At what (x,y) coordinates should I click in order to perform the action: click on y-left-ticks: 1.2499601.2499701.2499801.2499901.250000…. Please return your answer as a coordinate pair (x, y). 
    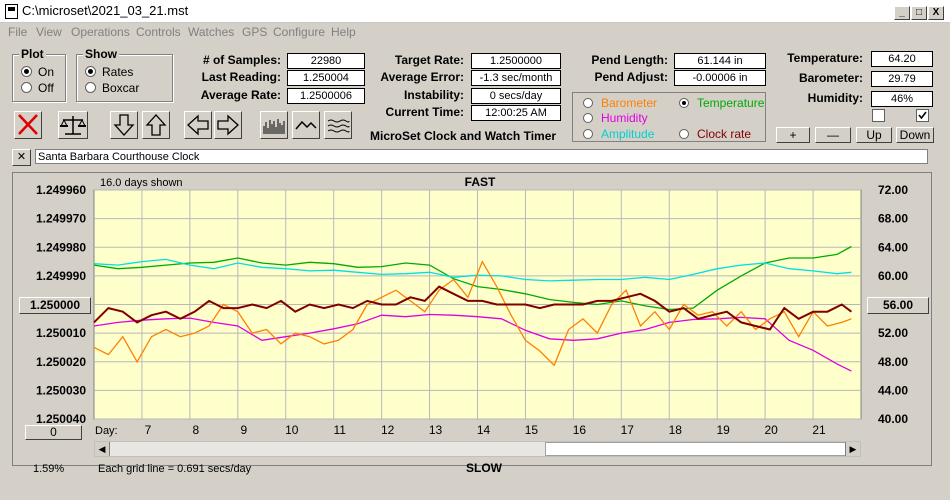
    Looking at the image, I should click on (61, 304).